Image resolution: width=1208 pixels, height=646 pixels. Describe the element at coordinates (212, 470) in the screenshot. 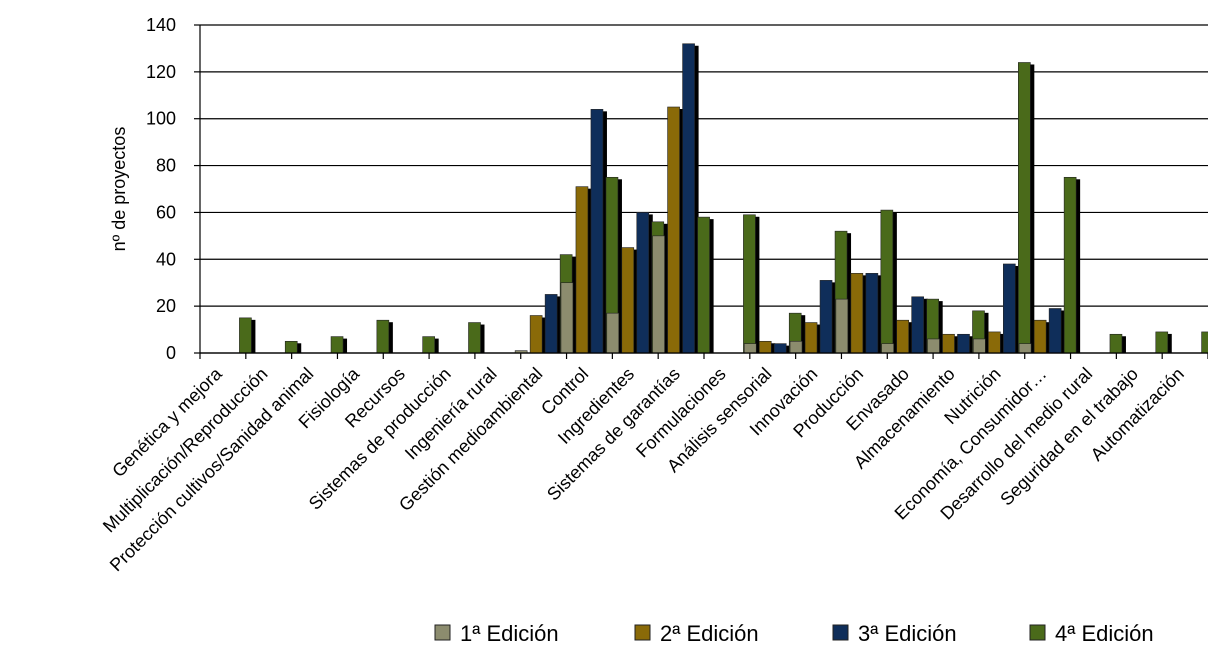

I see `x-tick-label: Protección cultivos/Sanidad animal` at that location.